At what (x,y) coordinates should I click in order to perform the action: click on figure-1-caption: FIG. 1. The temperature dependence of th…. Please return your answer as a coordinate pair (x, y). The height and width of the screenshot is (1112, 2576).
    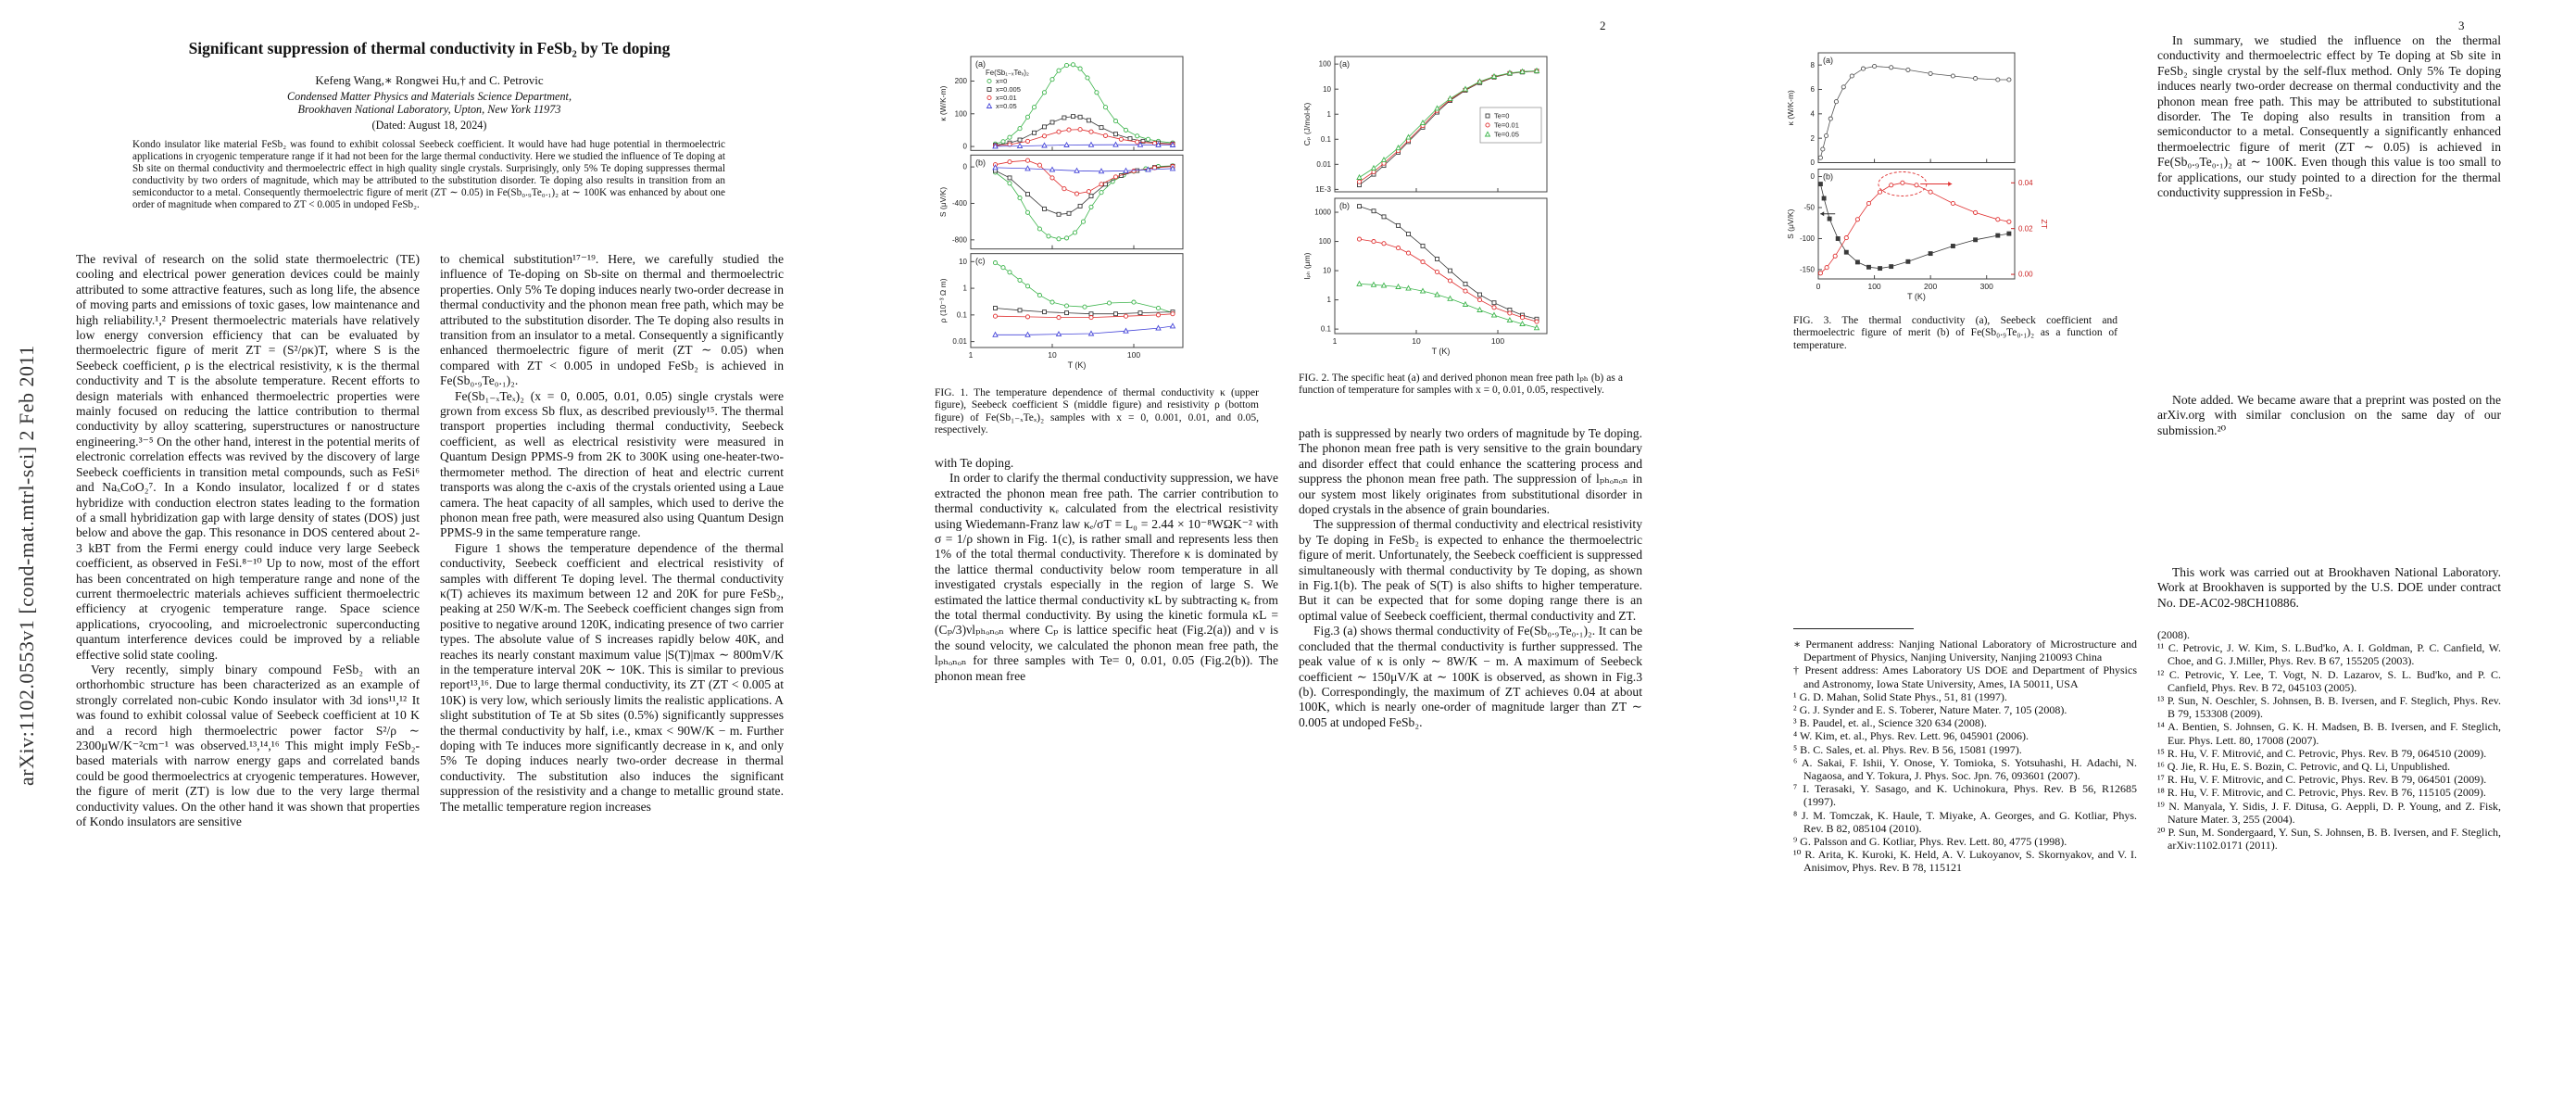
    Looking at the image, I should click on (1097, 411).